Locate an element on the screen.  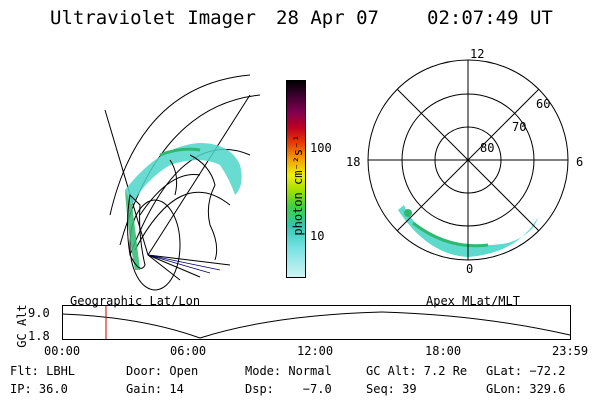
lat-70-label: 70 is located at coordinates (519, 127).